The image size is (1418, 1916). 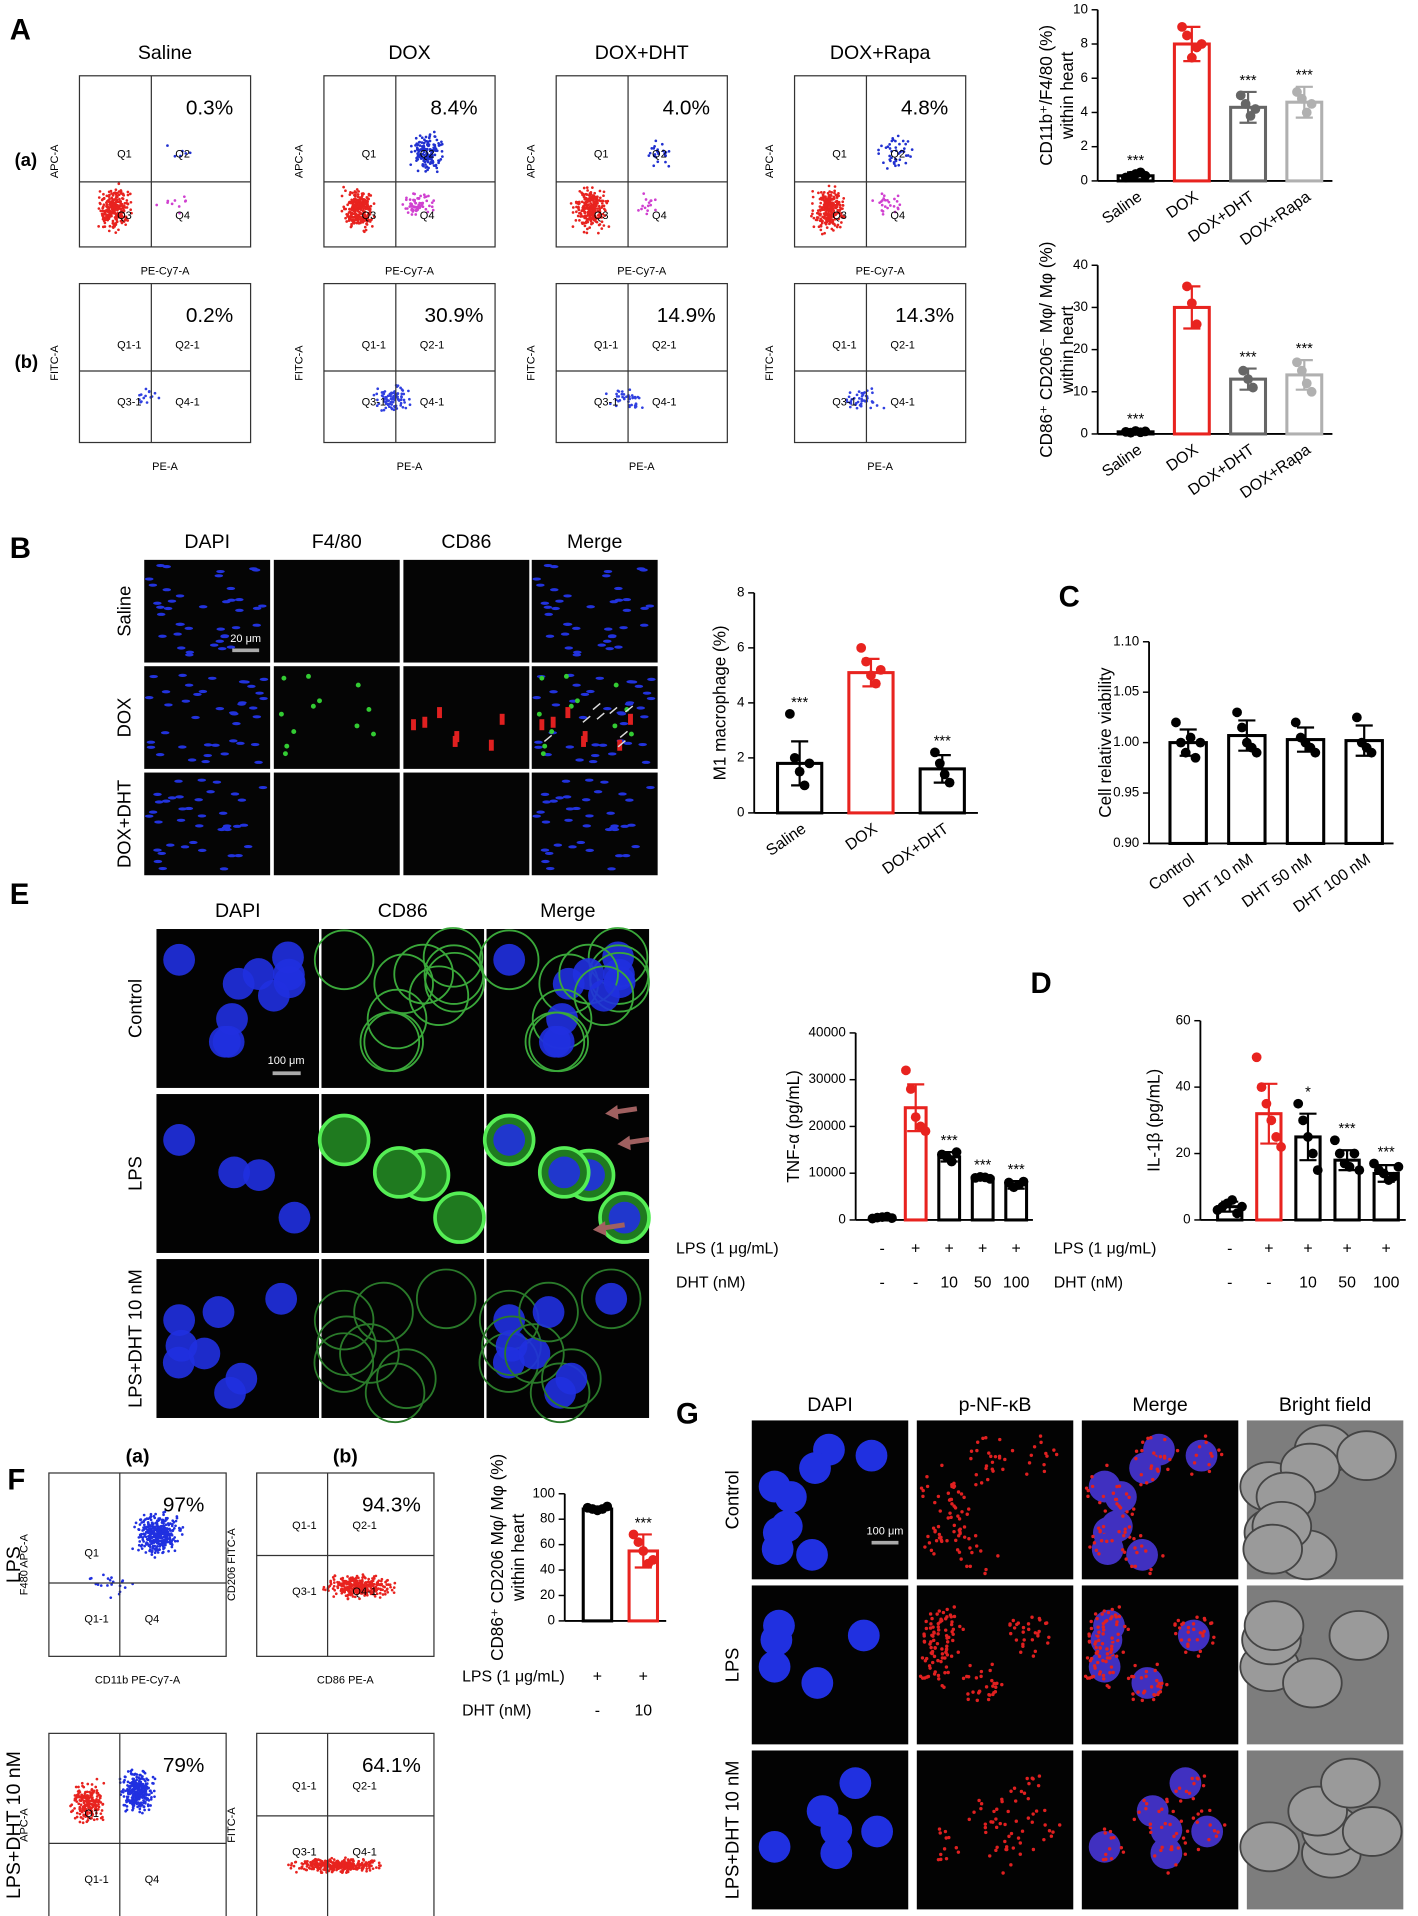 I want to click on column-title: Merge, so click(x=594, y=542).